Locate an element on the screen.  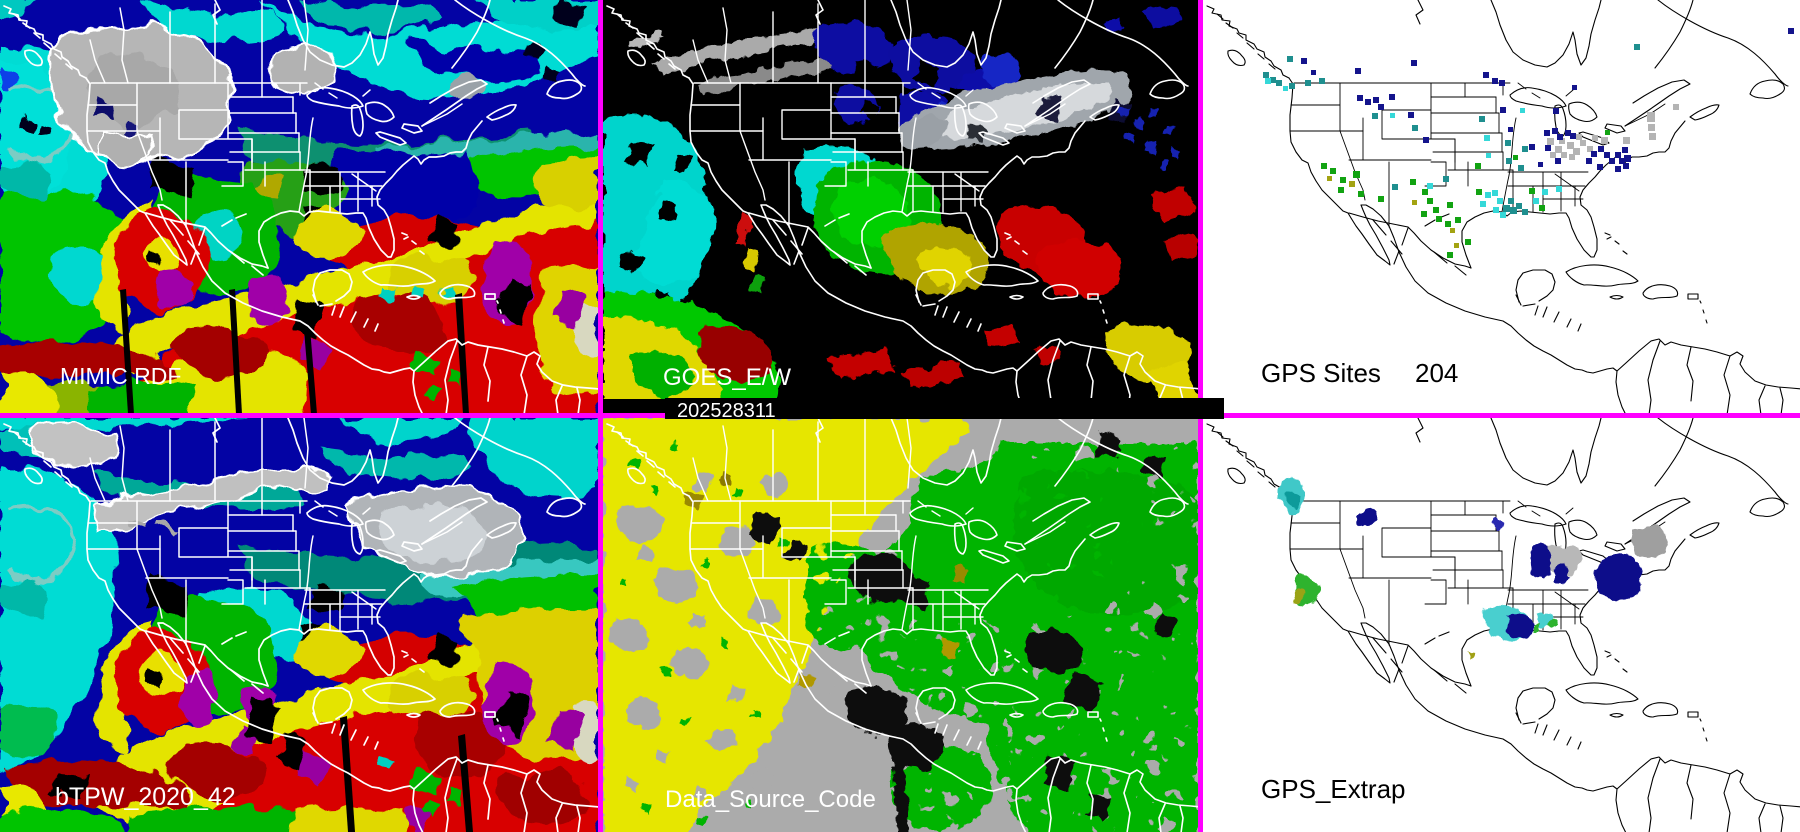
svg-text: 204 is located at coordinates (1436, 373).